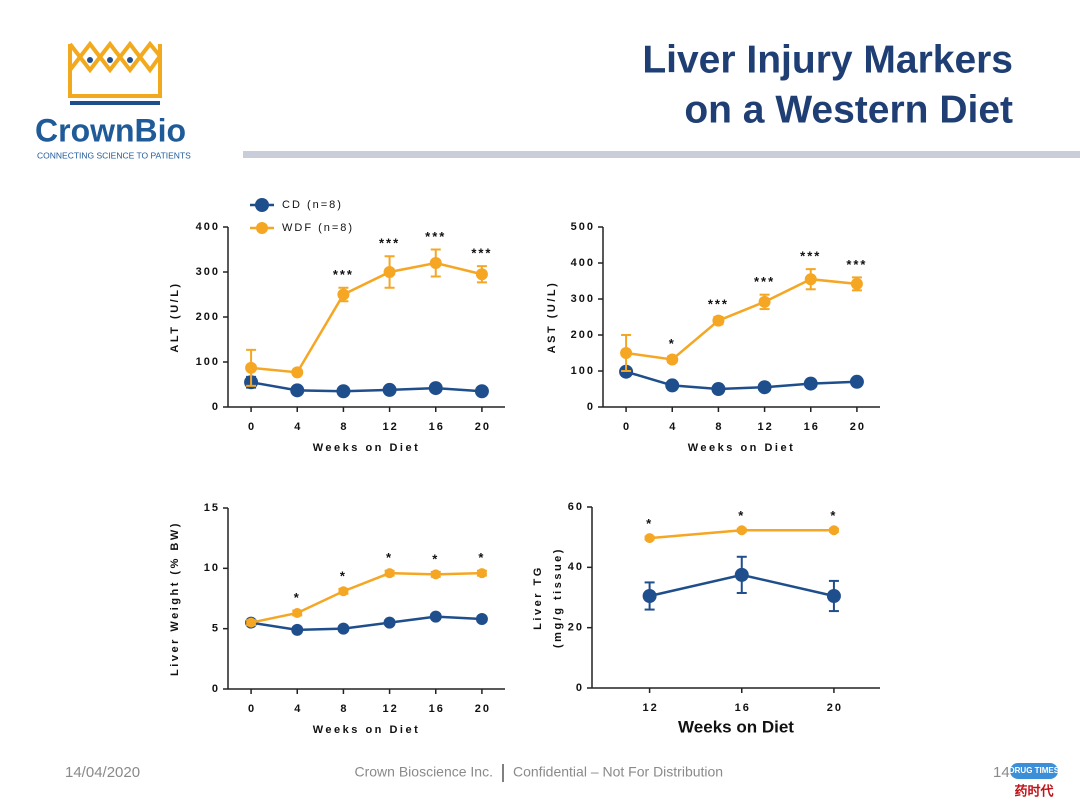 Image resolution: width=1080 pixels, height=810 pixels. Describe the element at coordinates (312, 205) in the screenshot. I see `legend-label: CD (n=8)` at that location.